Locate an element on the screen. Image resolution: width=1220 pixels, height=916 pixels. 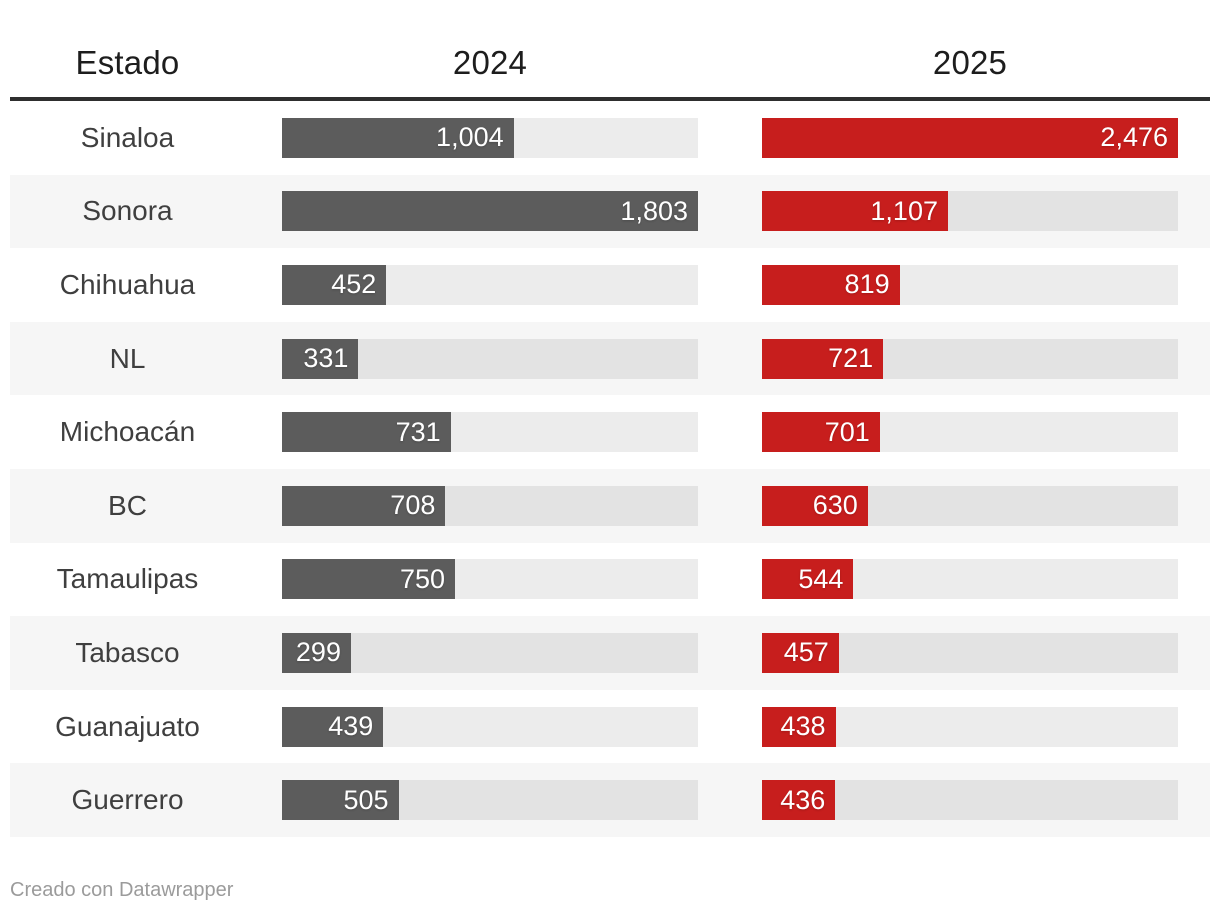
bar-value-2024: 299 is located at coordinates (318, 652).